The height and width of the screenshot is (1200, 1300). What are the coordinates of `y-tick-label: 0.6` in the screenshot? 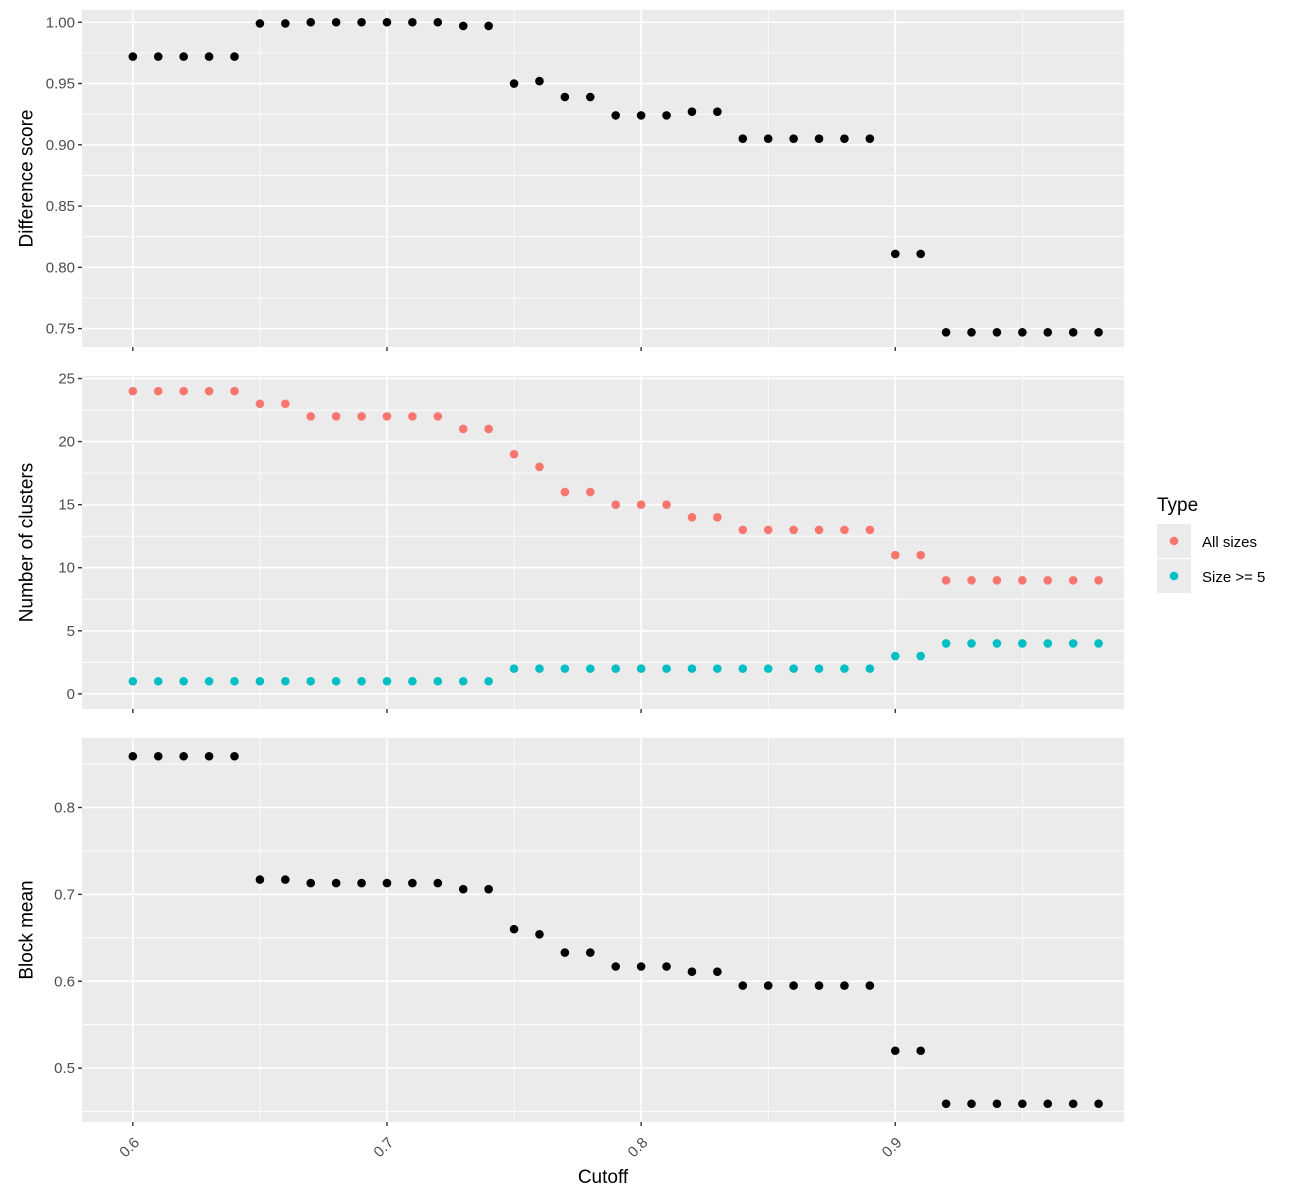 It's located at (64, 981).